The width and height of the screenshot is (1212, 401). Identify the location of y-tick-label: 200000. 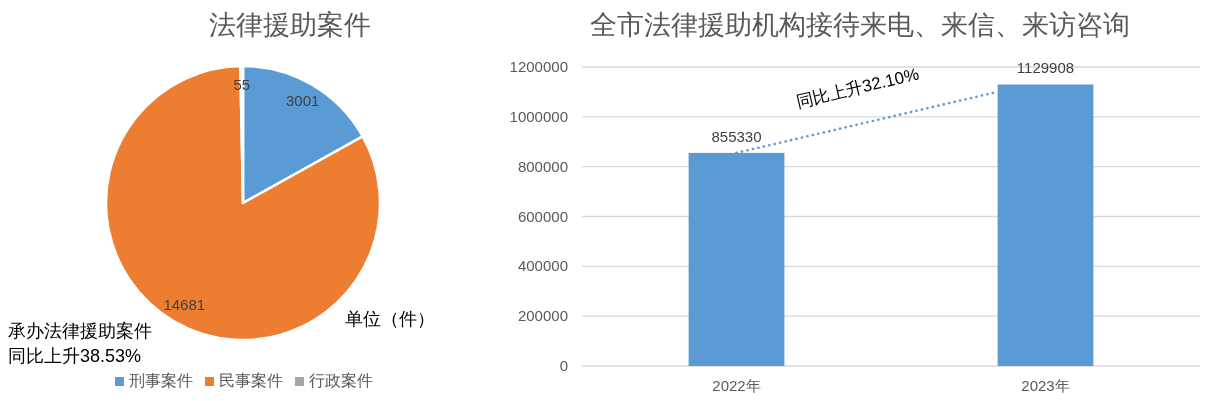
(542, 316).